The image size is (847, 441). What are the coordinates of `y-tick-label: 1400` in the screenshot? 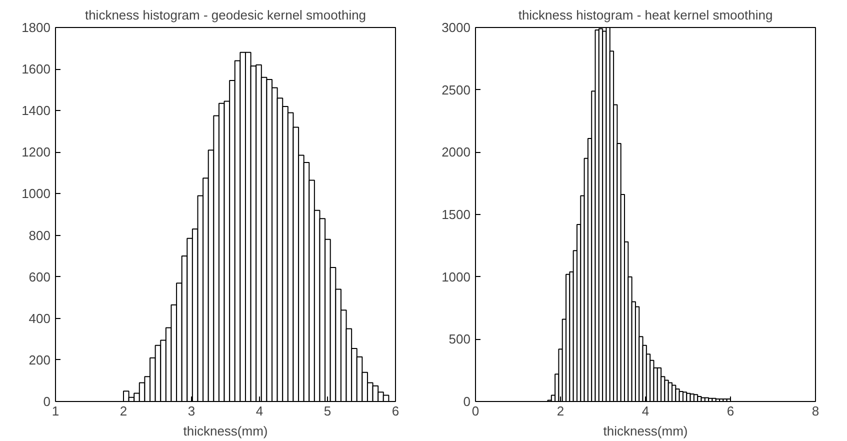 It's located at (36, 110).